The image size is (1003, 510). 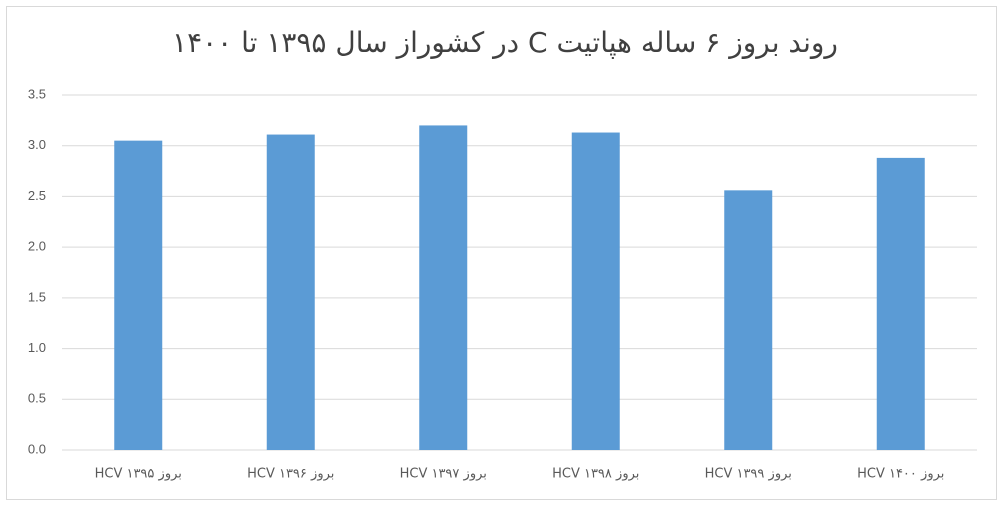 I want to click on y-tick-label: 1.5, so click(x=37, y=296).